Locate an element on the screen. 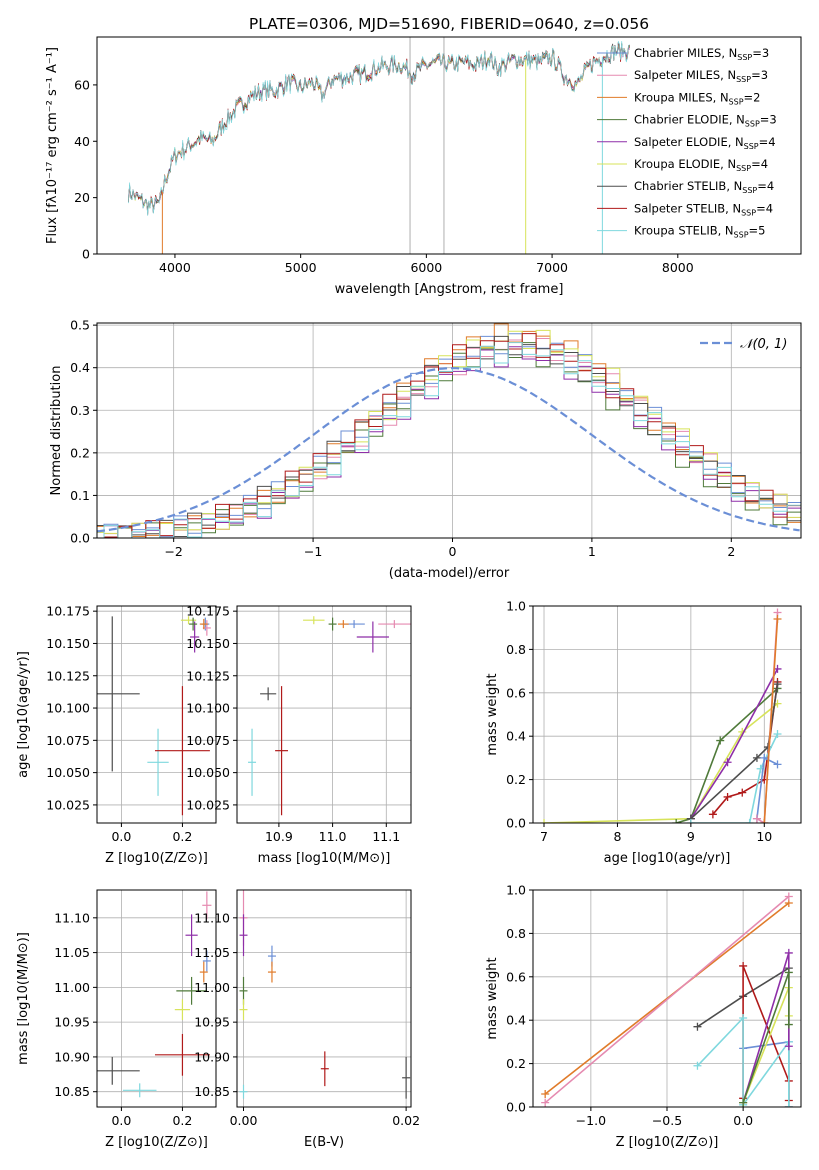 Image resolution: width=819 pixels, height=1170 pixels. x-tick-label: 7000 is located at coordinates (552, 267).